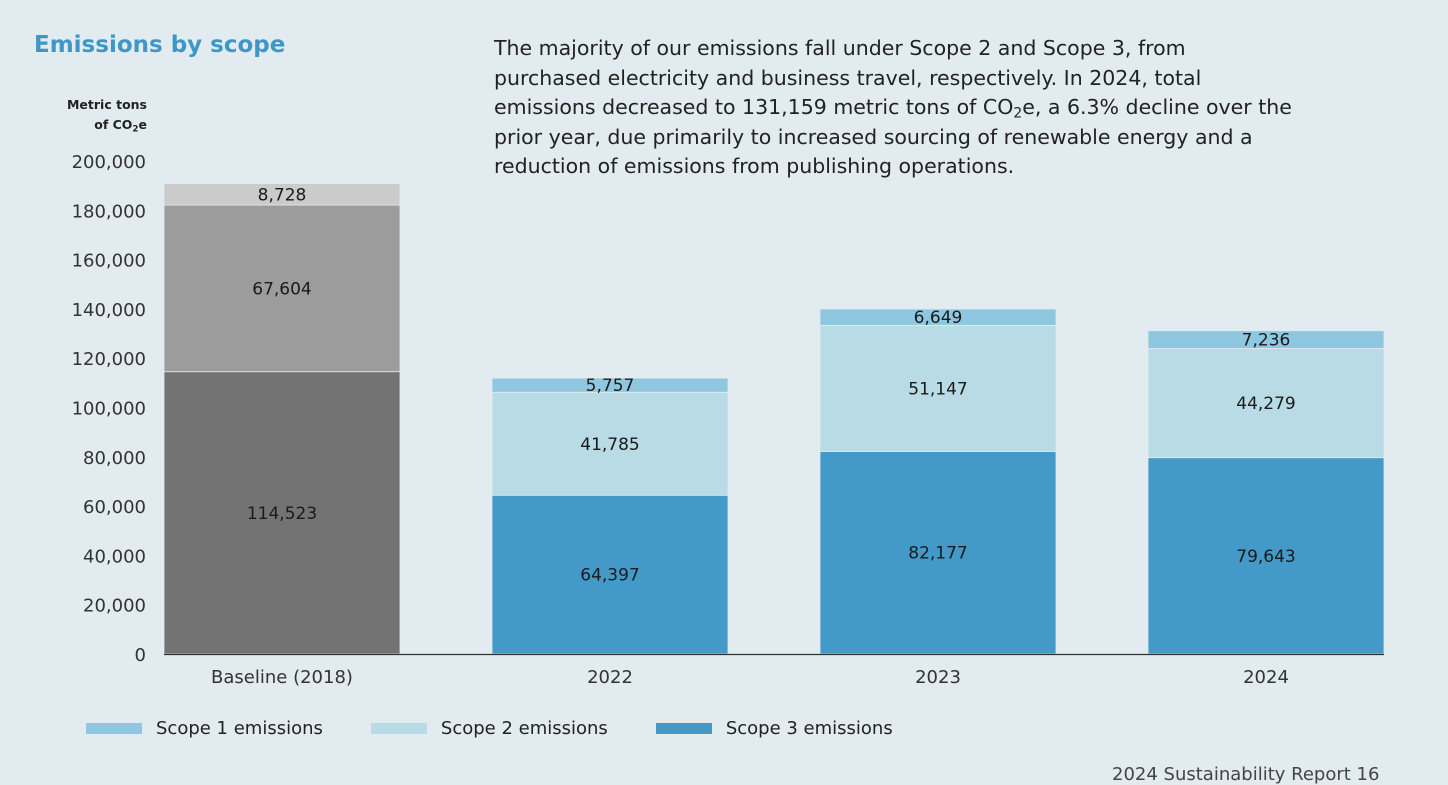  I want to click on bar-value-label: 44,279, so click(1265, 404).